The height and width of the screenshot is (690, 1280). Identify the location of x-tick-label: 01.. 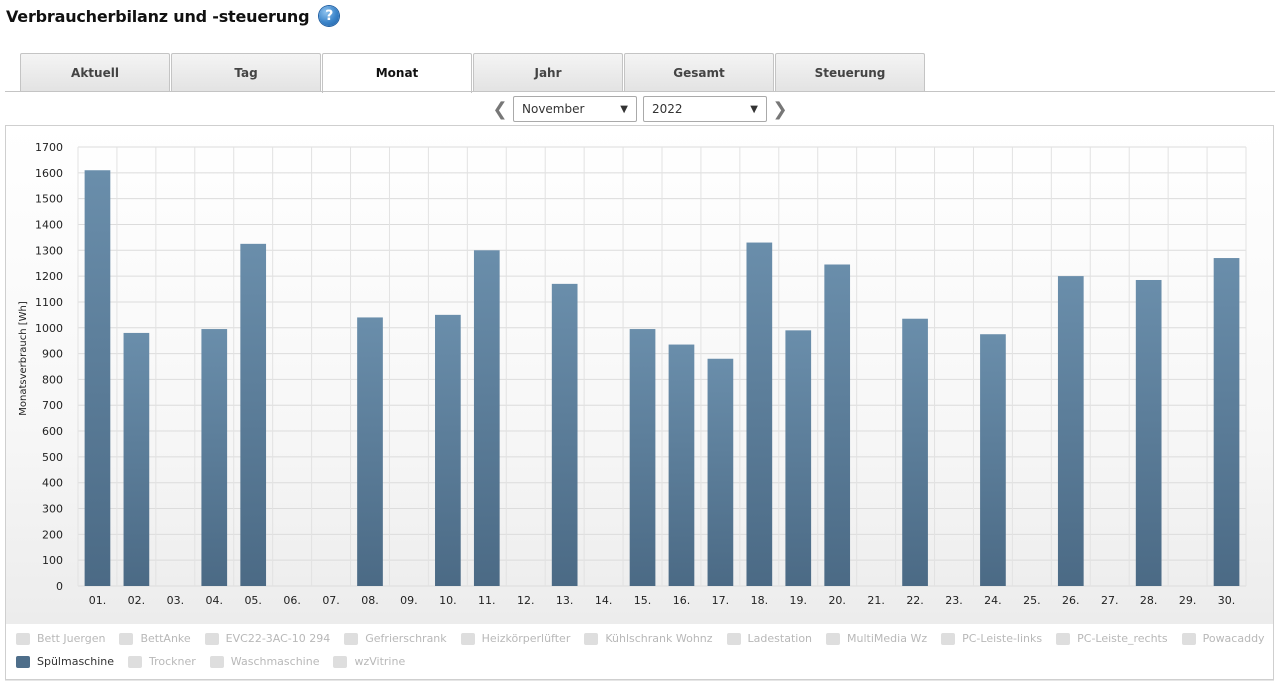
(98, 600).